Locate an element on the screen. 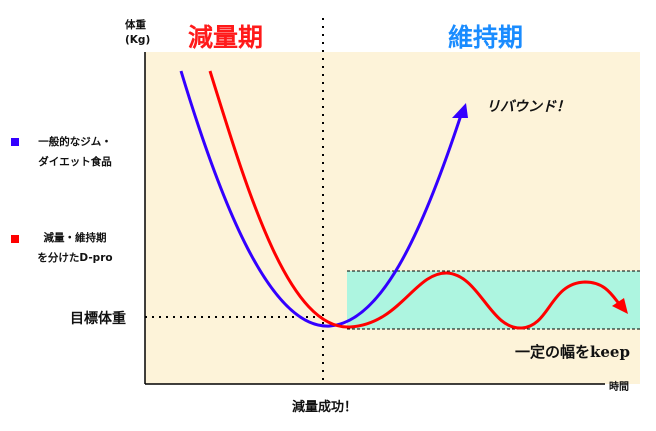 The height and width of the screenshot is (431, 656). legend-swatch-blue is located at coordinates (15, 142).